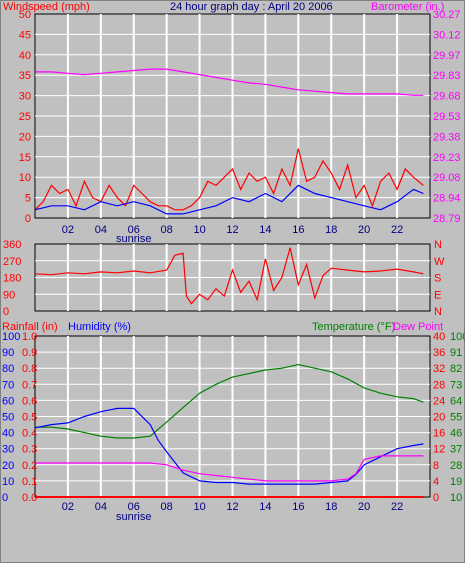 The height and width of the screenshot is (563, 465). I want to click on compass-tick-label: W, so click(439, 262).